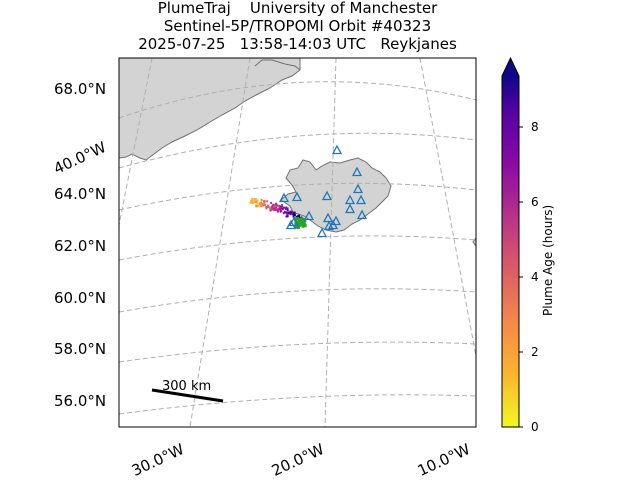 The width and height of the screenshot is (640, 480). I want to click on lat-label-64: 64.0°N, so click(80, 194).